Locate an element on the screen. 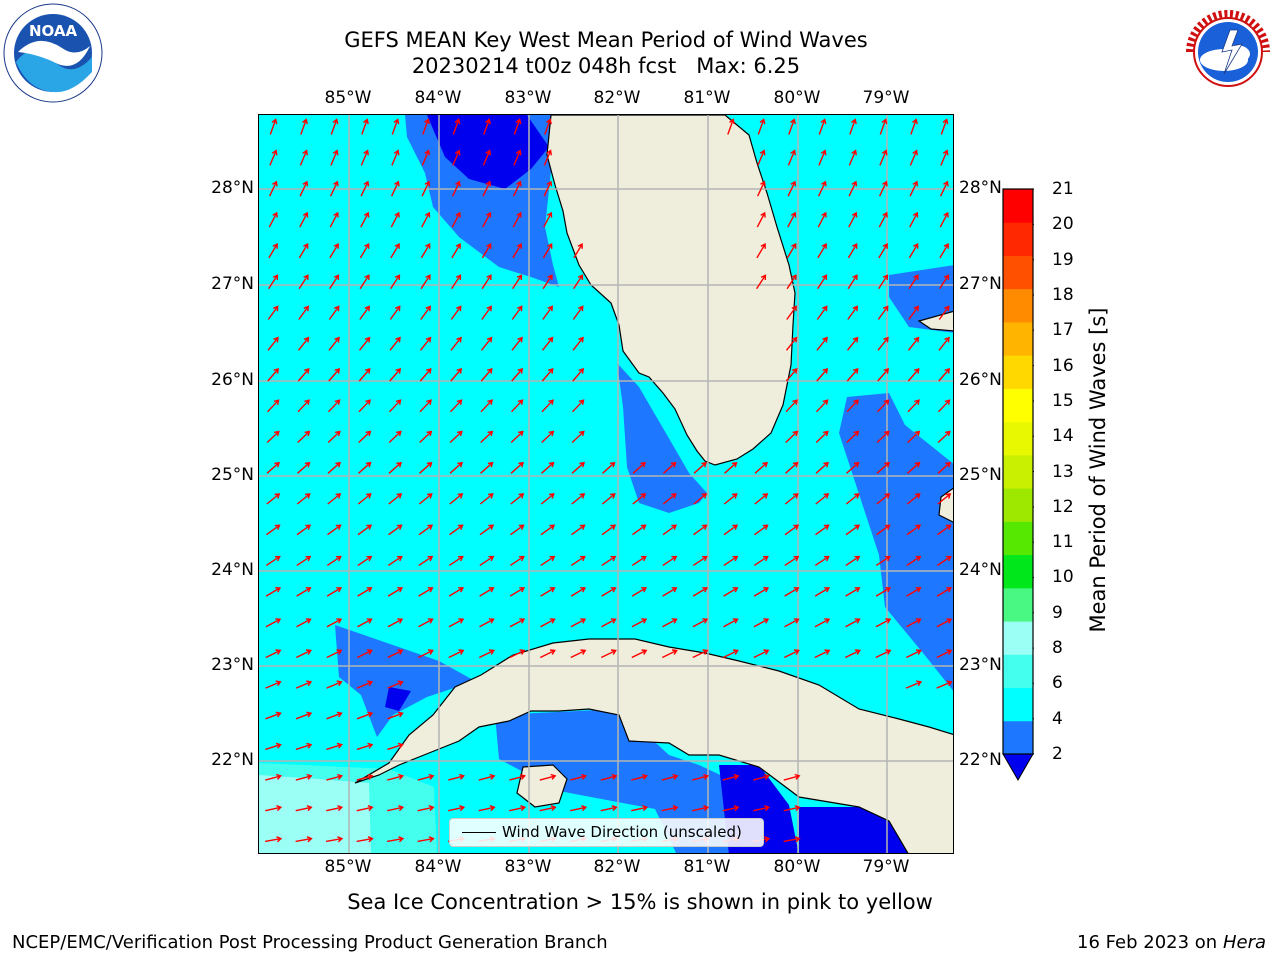  colorbar-tick-label: 13 is located at coordinates (1063, 471).